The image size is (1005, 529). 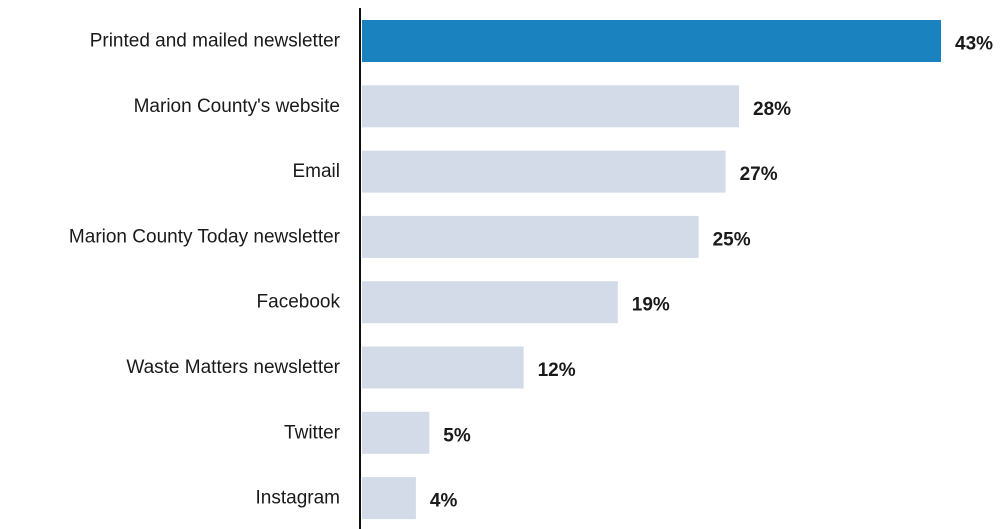 I want to click on value-label-0: 43%, so click(x=974, y=44).